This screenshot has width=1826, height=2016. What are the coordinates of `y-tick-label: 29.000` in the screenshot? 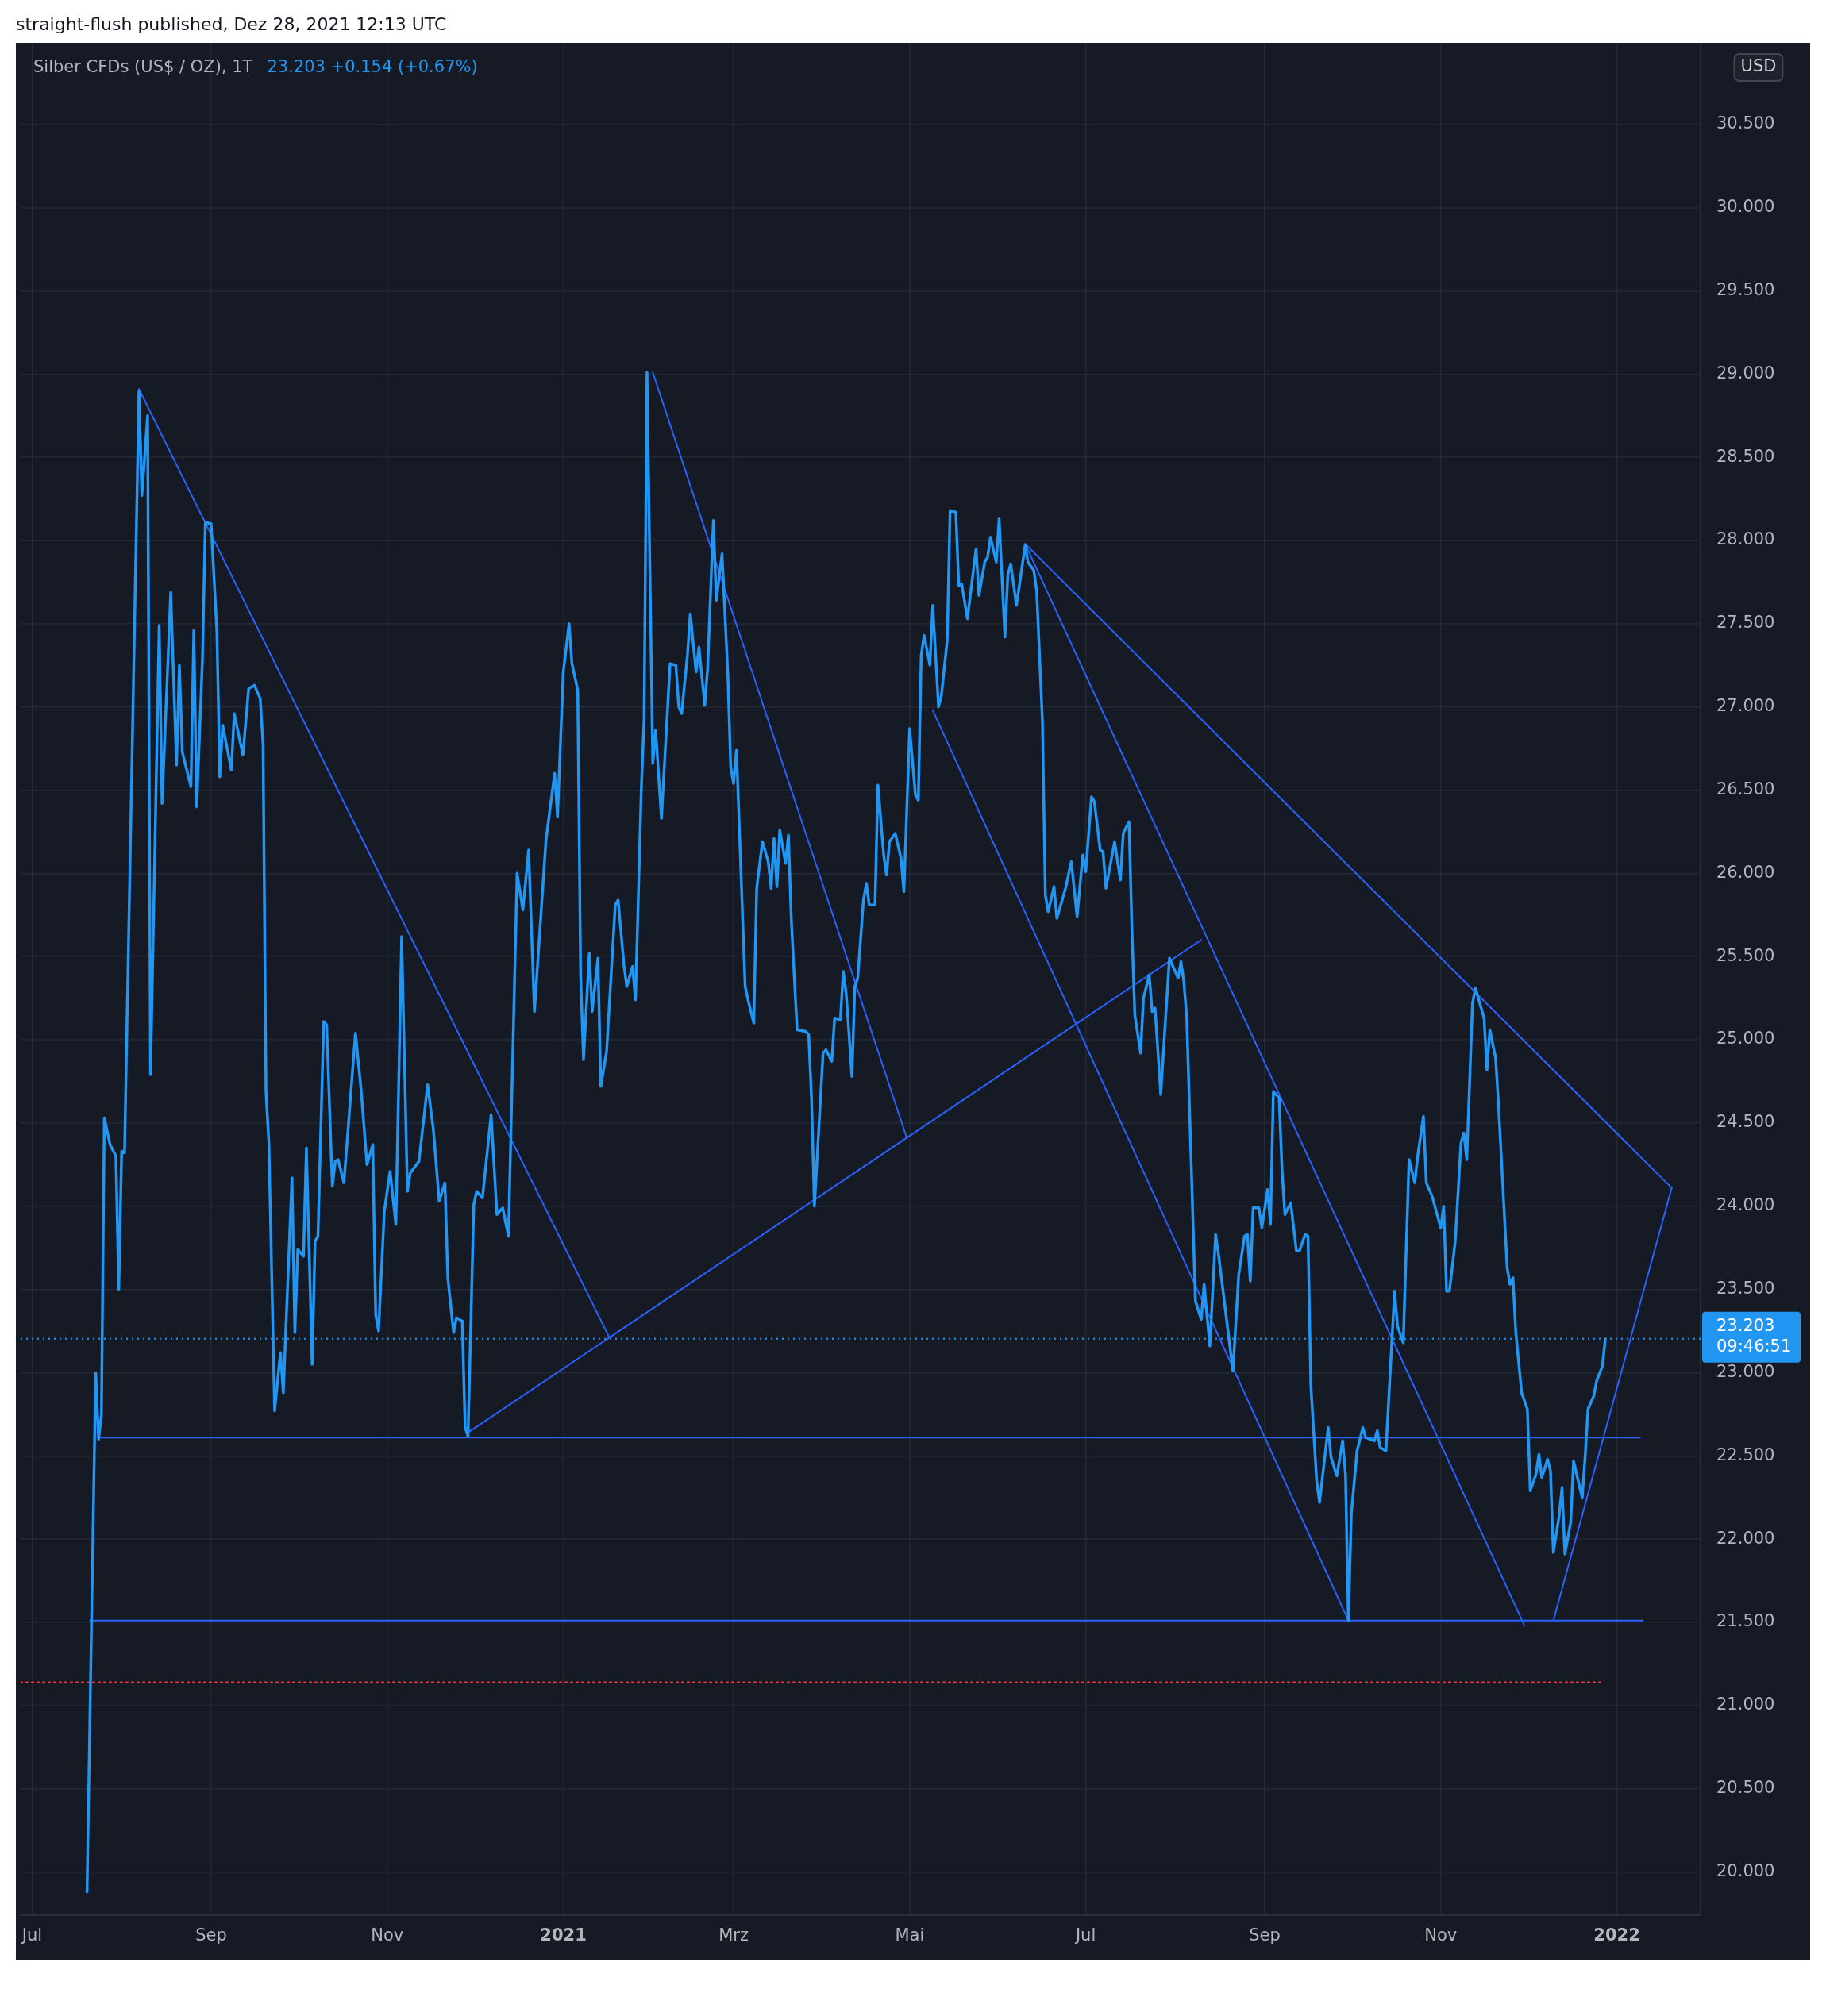 It's located at (1745, 373).